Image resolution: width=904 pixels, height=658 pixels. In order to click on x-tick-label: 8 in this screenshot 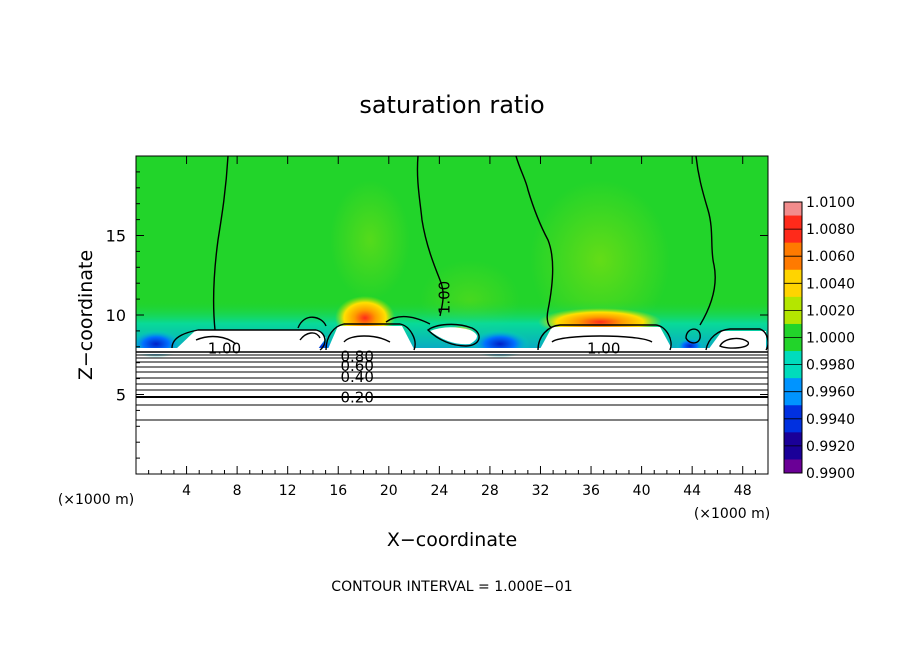, I will do `click(237, 491)`.